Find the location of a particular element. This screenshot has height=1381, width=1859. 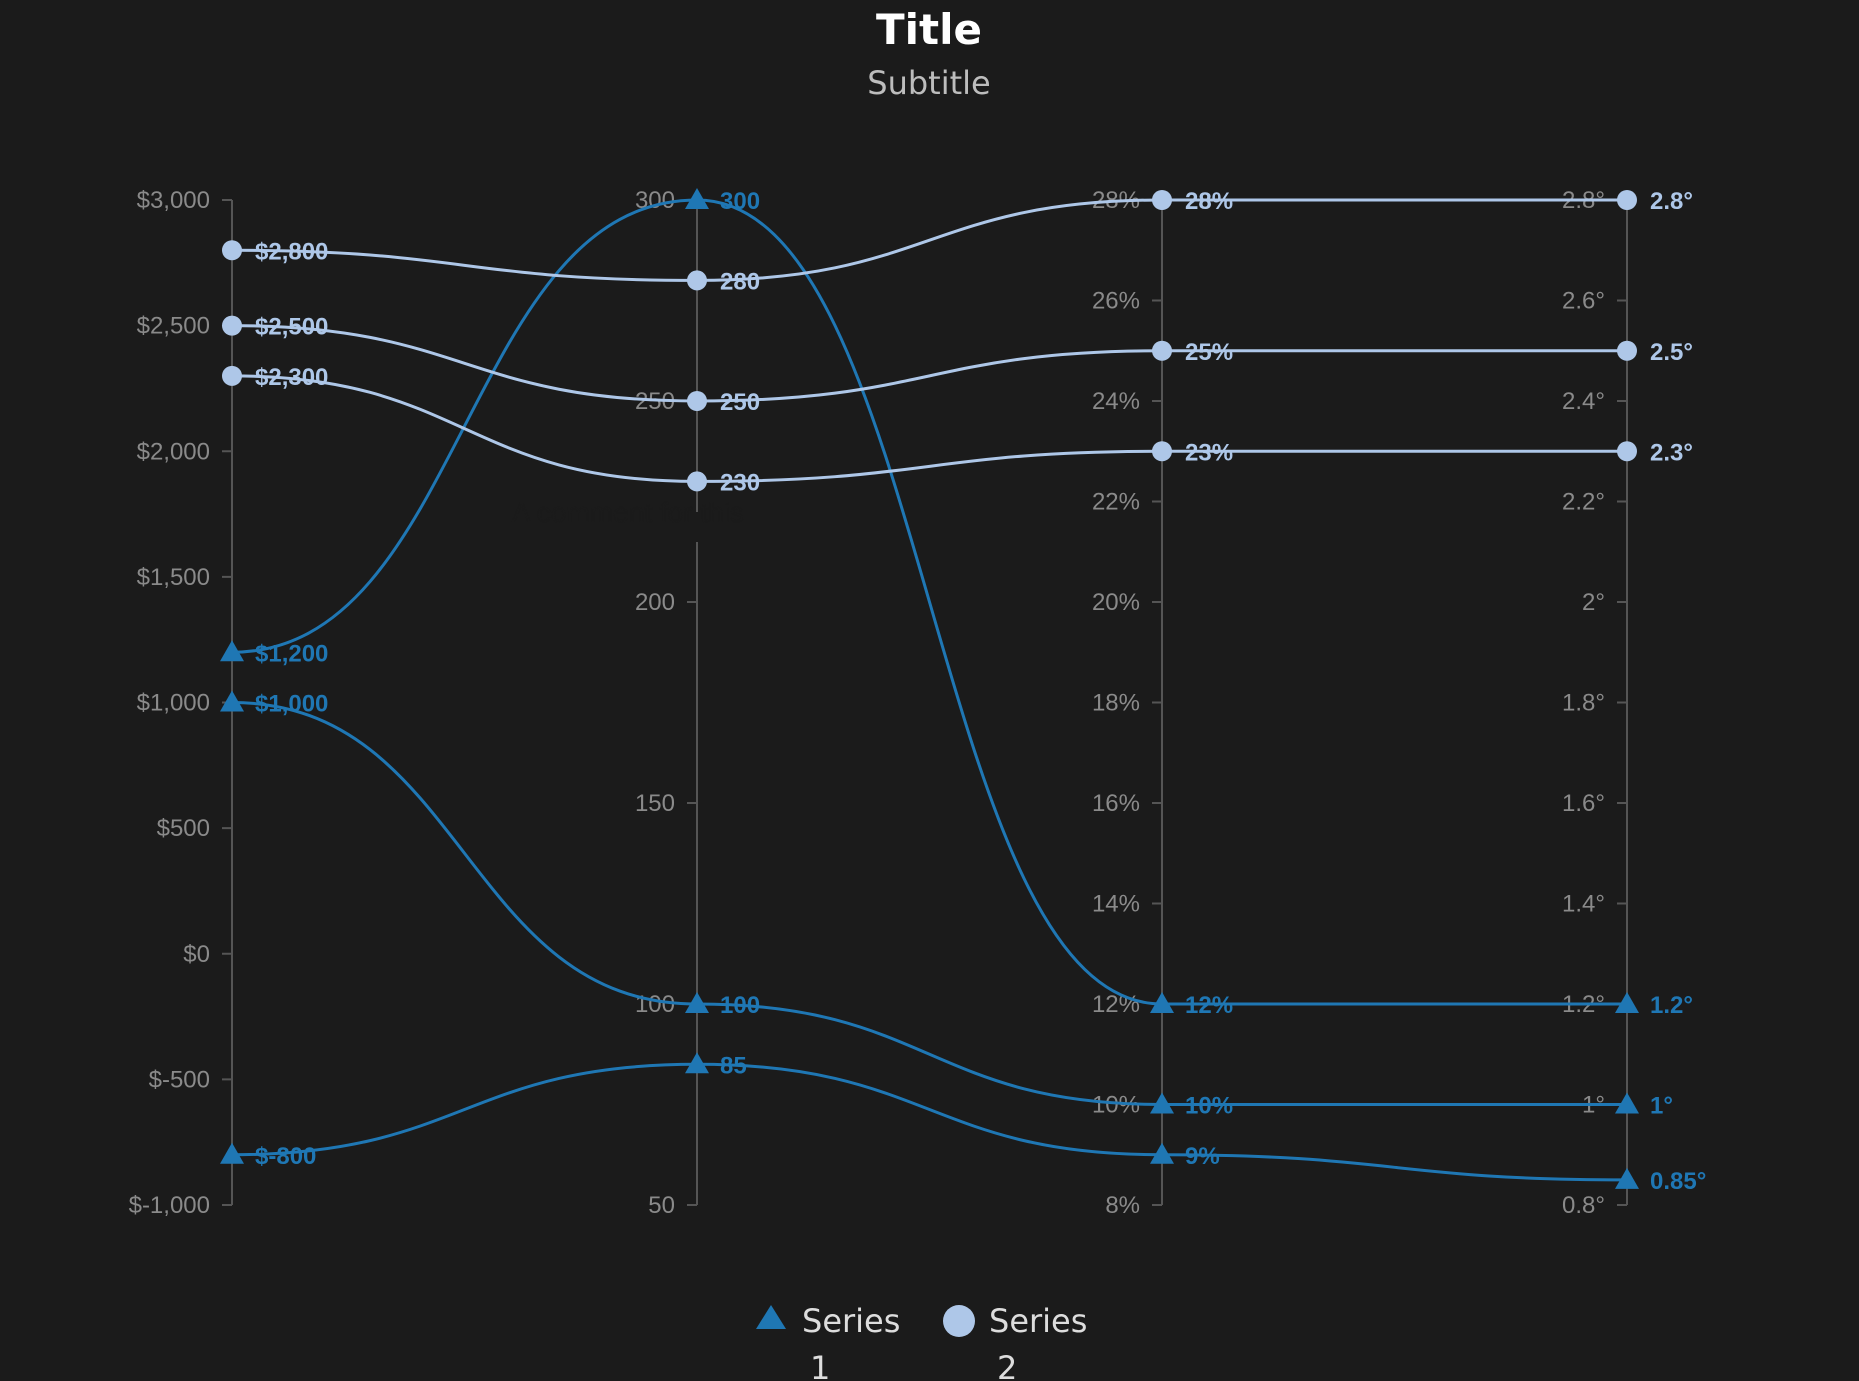

series-1-data-label: 0.85° is located at coordinates (1678, 1181).